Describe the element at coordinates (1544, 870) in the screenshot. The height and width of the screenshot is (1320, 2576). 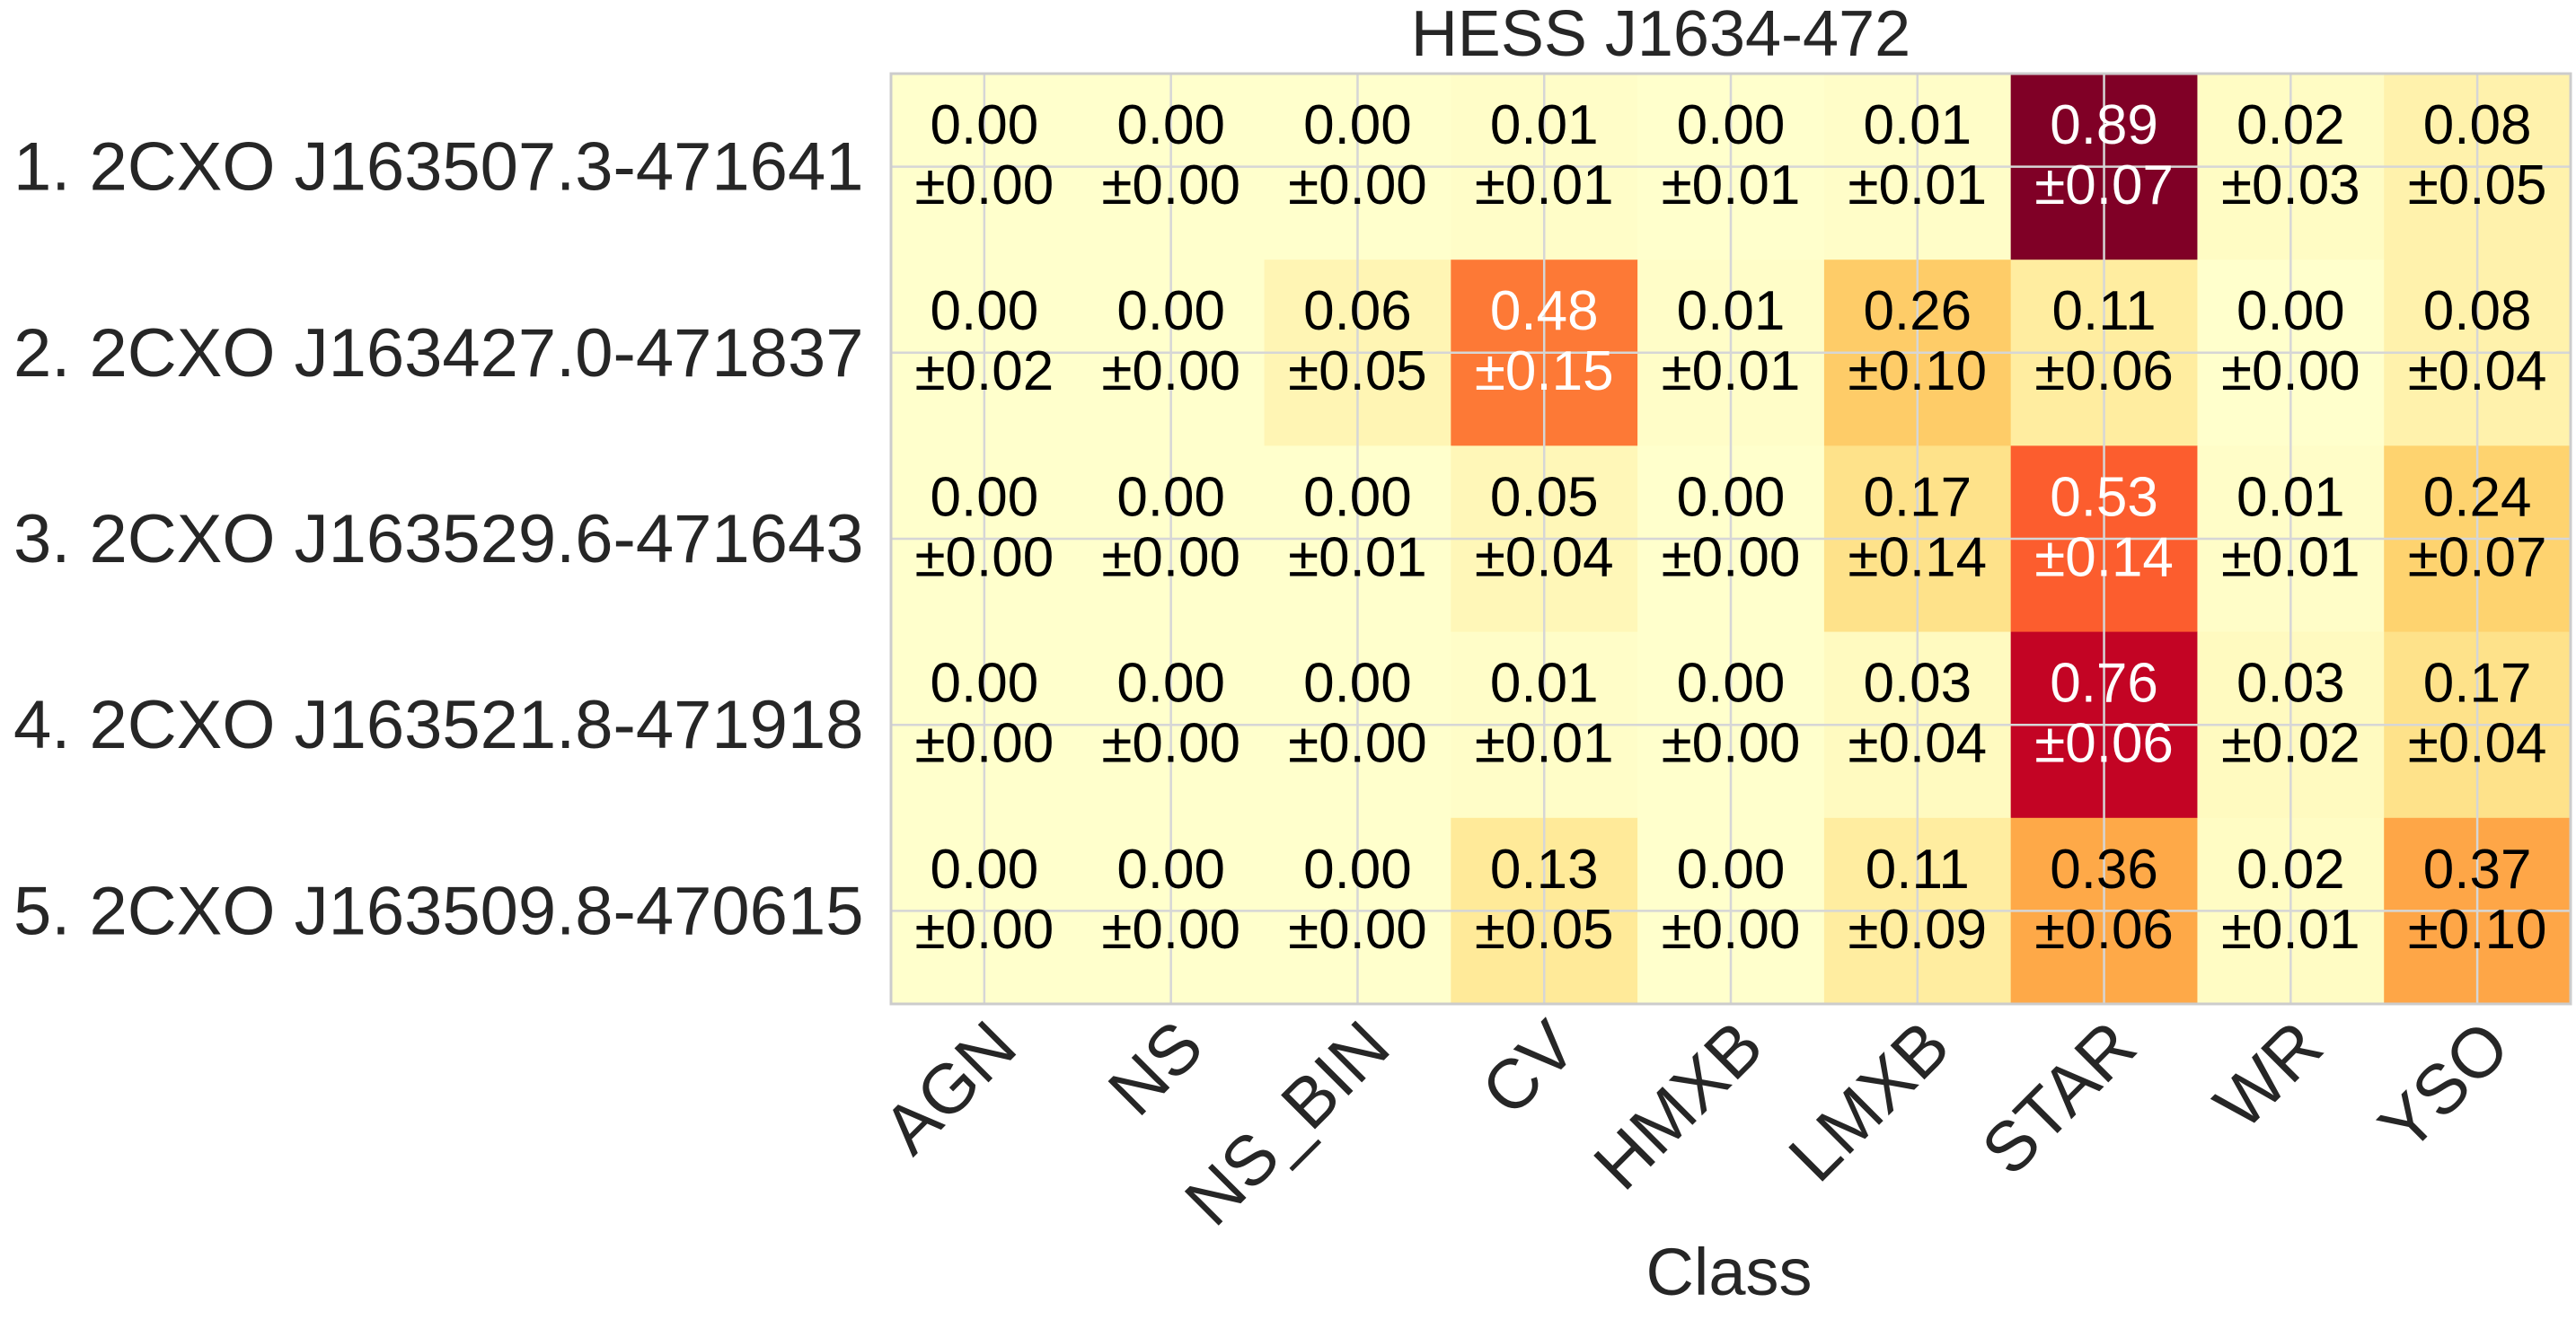
I see `cell-value-label: 0.13` at that location.